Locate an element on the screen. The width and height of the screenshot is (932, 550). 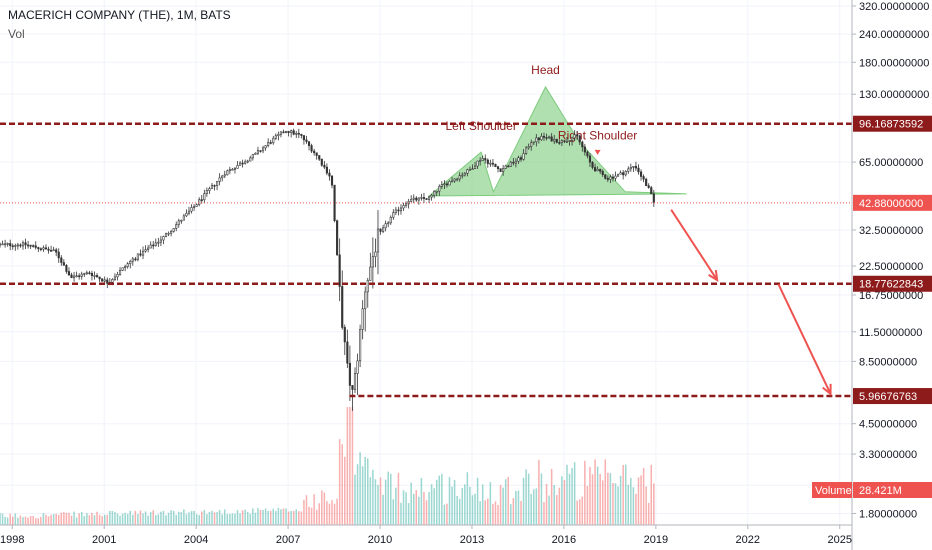
volume-value-label: 28.421M is located at coordinates (880, 491).